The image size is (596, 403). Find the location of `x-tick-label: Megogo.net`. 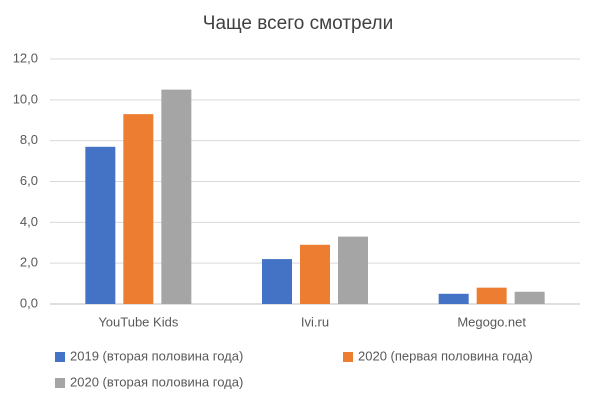

x-tick-label: Megogo.net is located at coordinates (491, 321).